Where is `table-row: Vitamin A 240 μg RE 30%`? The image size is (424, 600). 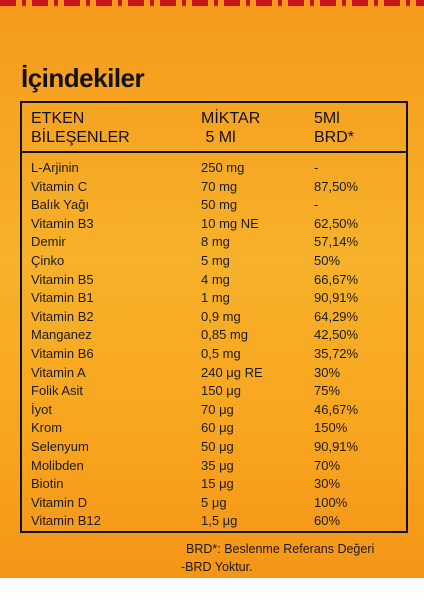 table-row: Vitamin A 240 μg RE 30% is located at coordinates (214, 373).